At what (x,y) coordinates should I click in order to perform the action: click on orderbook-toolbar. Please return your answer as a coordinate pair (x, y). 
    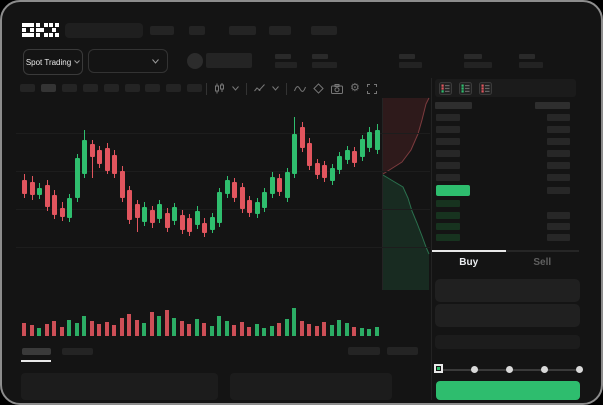
    Looking at the image, I should click on (505, 88).